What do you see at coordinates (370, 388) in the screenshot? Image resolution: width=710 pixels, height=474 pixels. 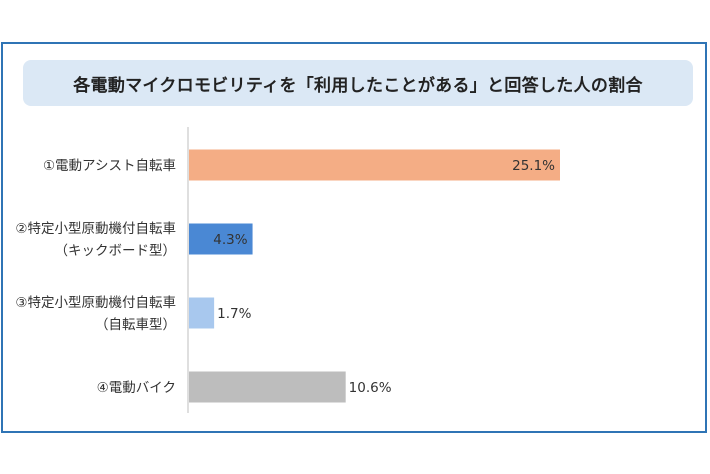 I see `value-label-4: 10.6%` at bounding box center [370, 388].